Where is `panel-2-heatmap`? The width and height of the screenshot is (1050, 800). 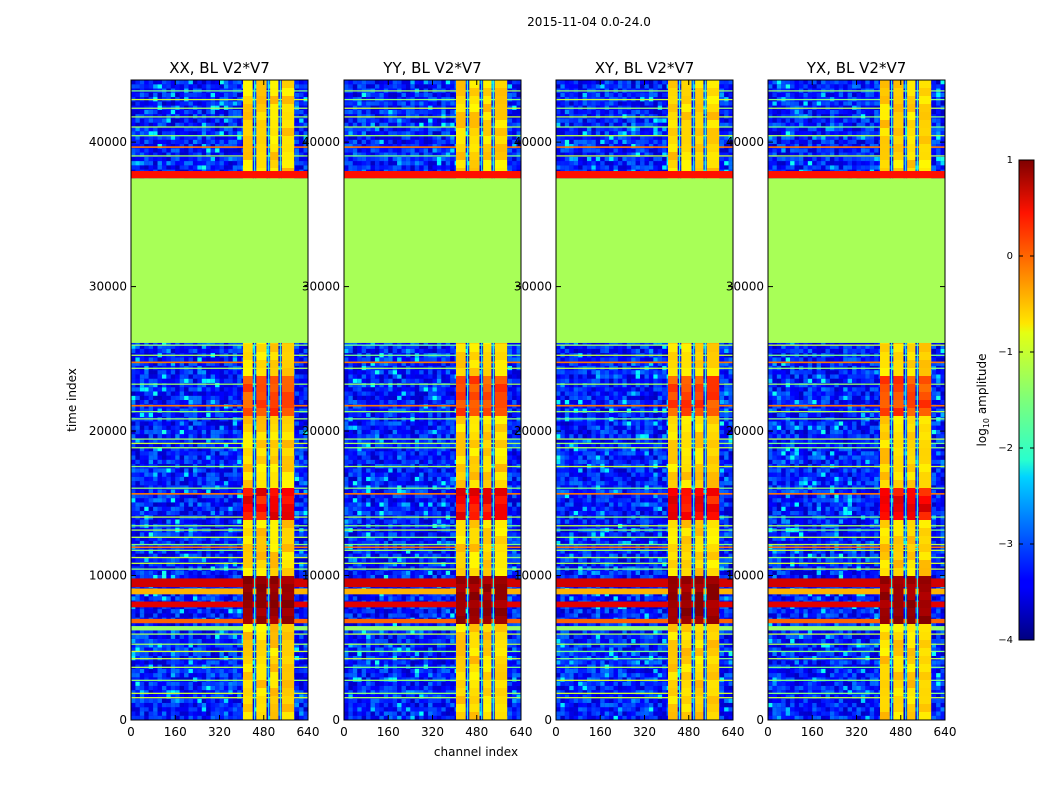 panel-2-heatmap is located at coordinates (432, 400).